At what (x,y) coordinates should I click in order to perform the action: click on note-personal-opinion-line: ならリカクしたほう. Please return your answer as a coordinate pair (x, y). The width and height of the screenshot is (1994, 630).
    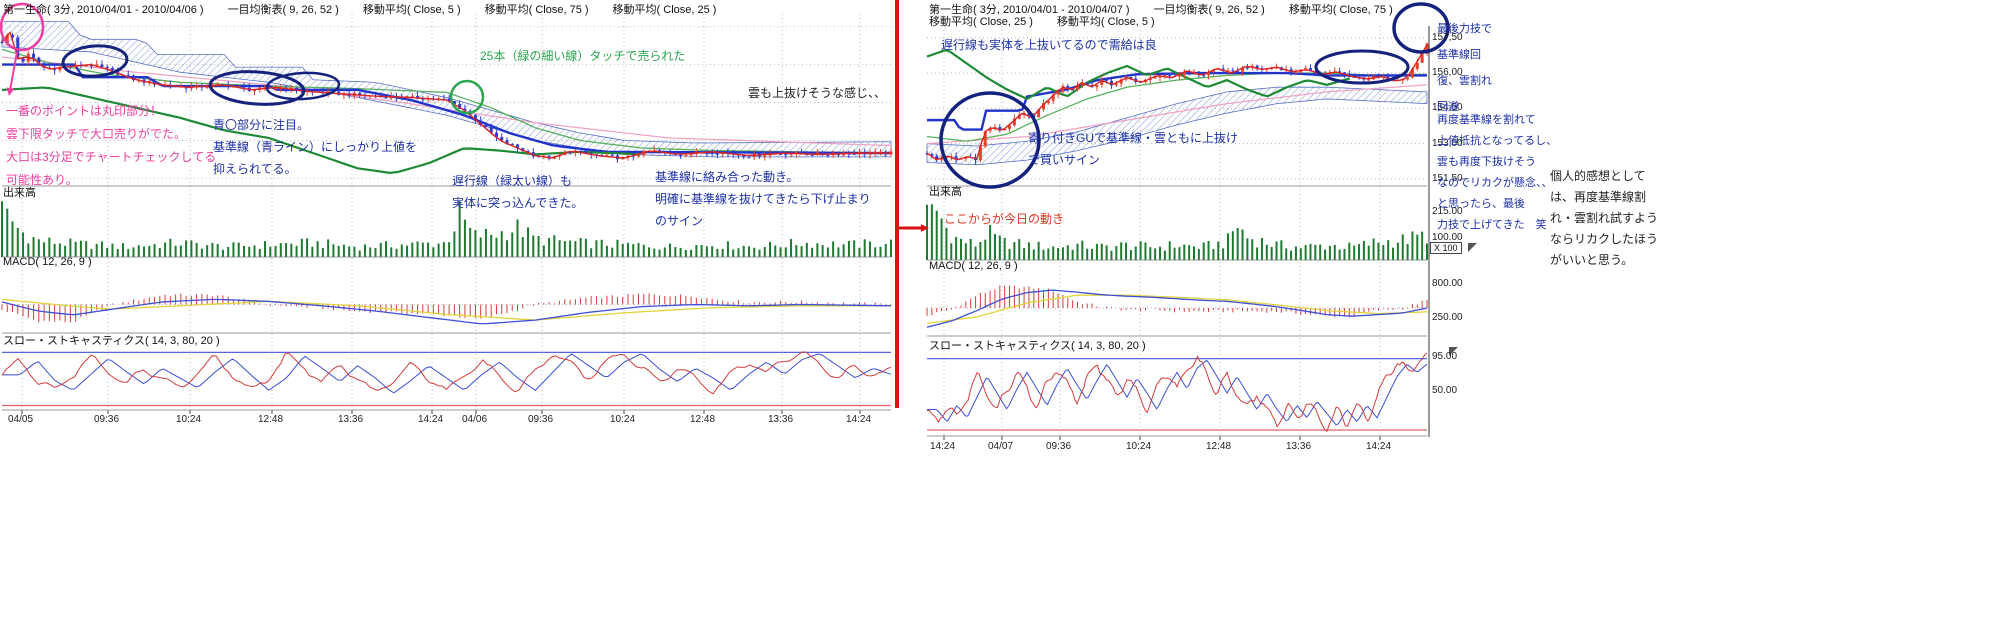
    Looking at the image, I should click on (1604, 239).